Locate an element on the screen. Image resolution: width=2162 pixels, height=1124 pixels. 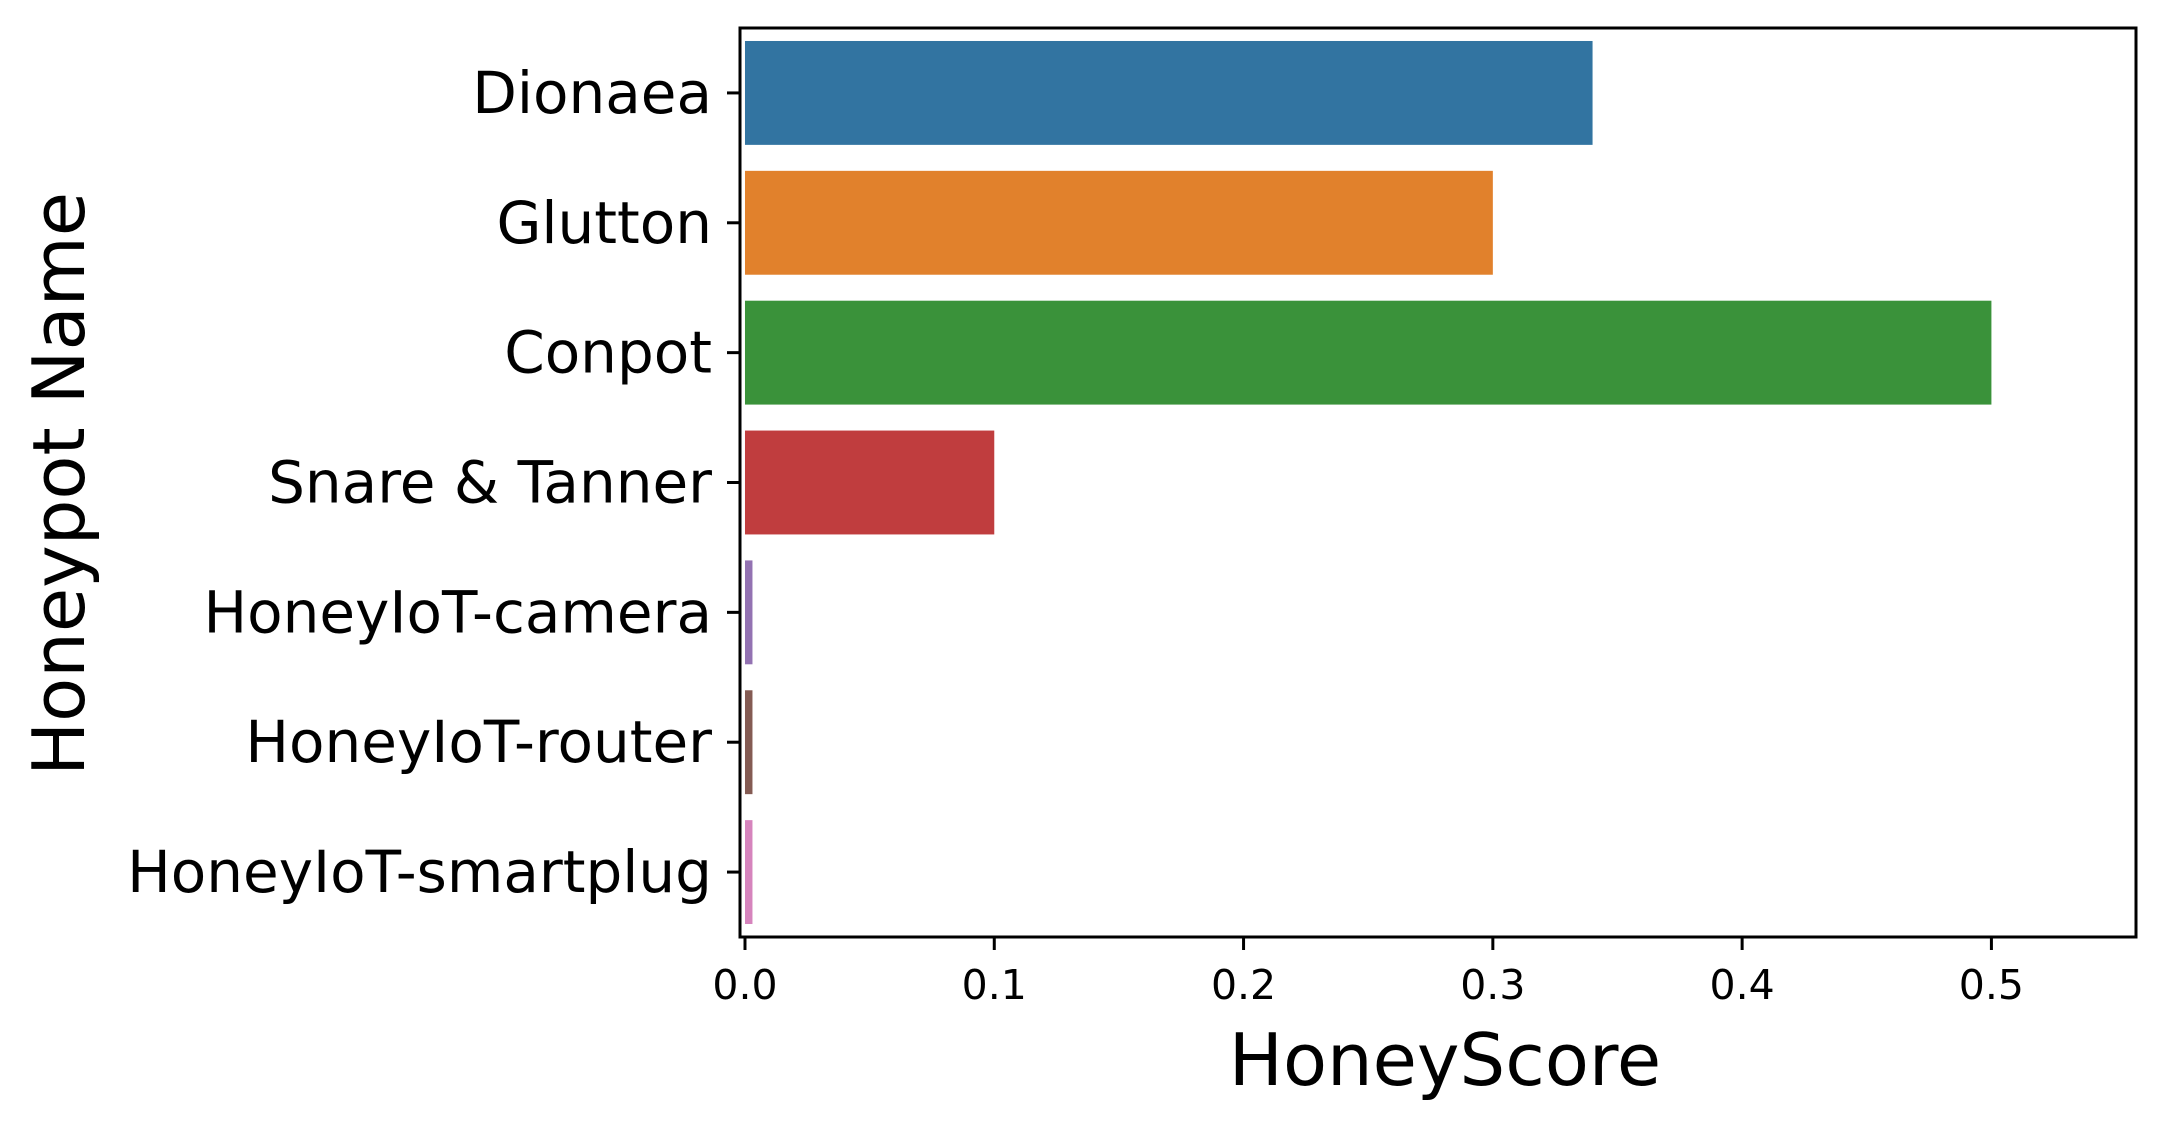
y-tick-label: Snare & Tanner is located at coordinates (490, 483).